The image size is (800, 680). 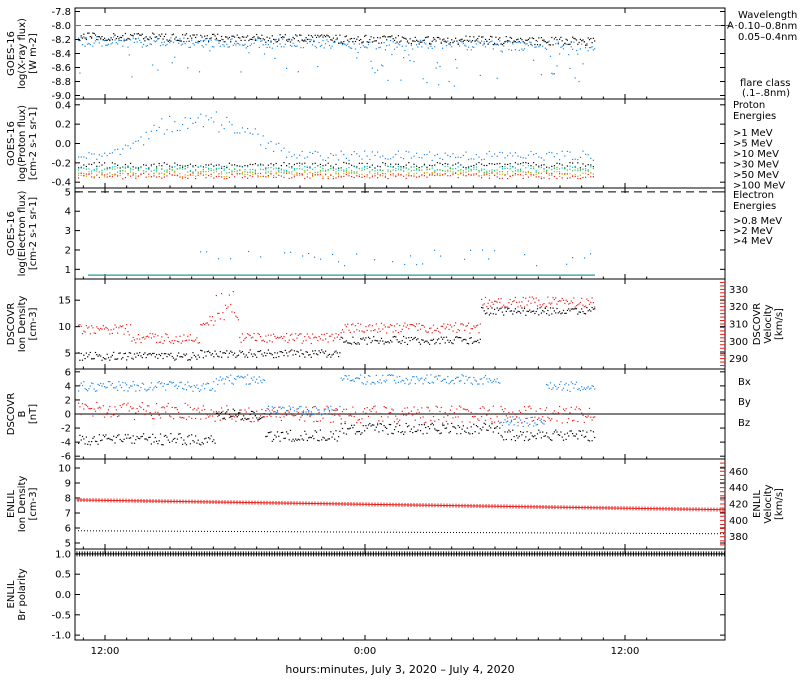 I want to click on y2-tick-label: 440, so click(x=738, y=488).